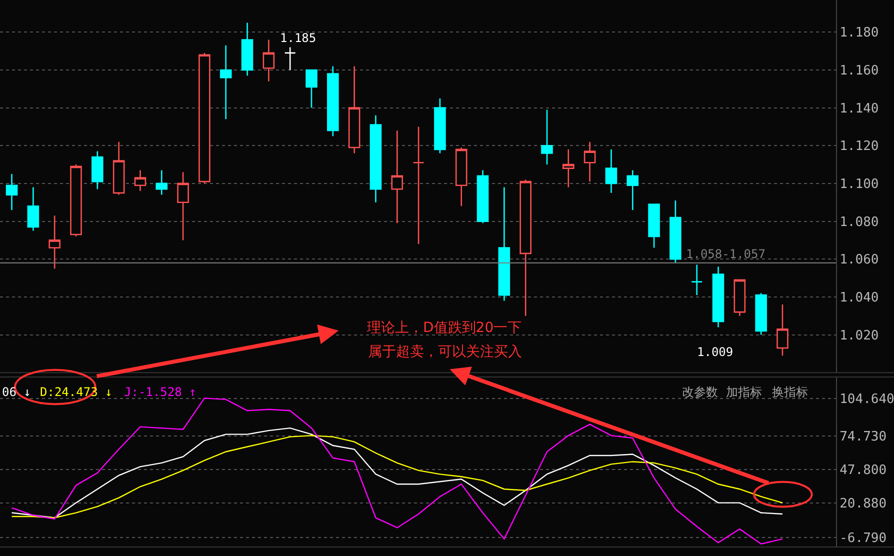  What do you see at coordinates (444, 328) in the screenshot?
I see `annotation: 理论上，D值跌到20一下` at bounding box center [444, 328].